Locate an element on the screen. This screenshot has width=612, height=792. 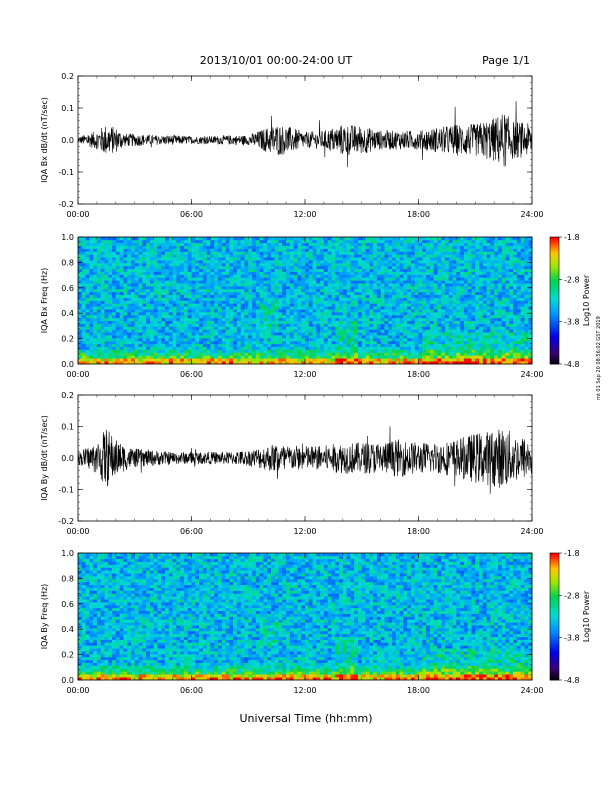
y-axis-label: IQA By Freq (Hz) is located at coordinates (44, 617).